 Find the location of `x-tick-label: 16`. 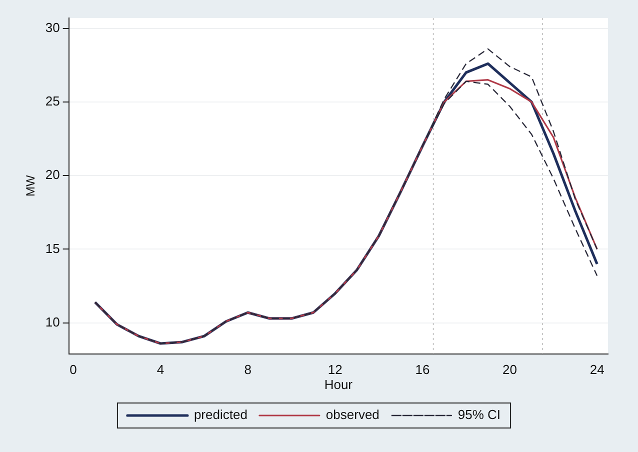

x-tick-label: 16 is located at coordinates (422, 370).